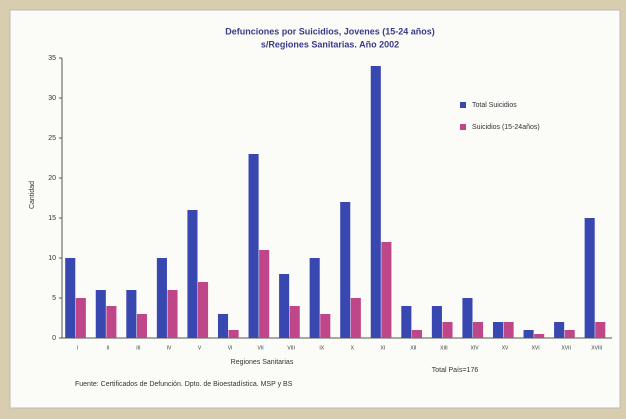 Image resolution: width=626 pixels, height=419 pixels. Describe the element at coordinates (52, 218) in the screenshot. I see `y-tick-label: 15` at that location.